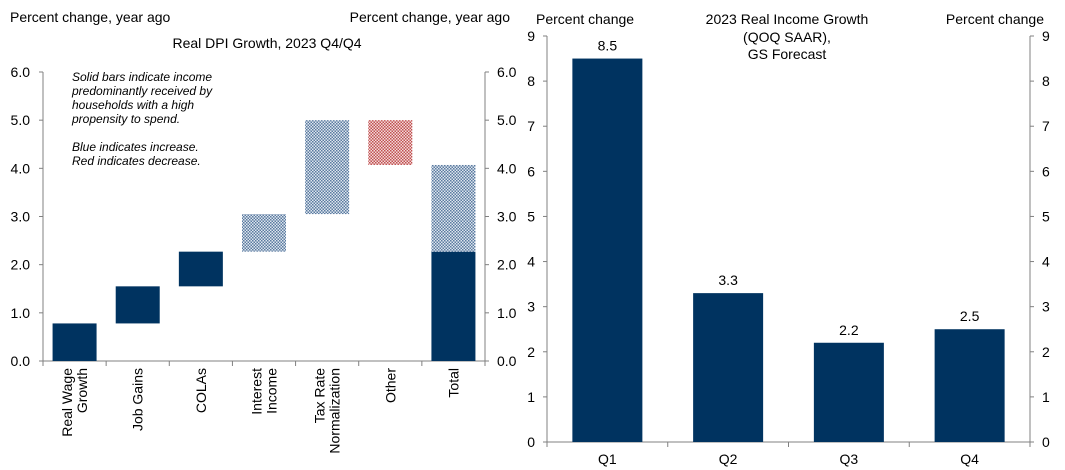 Image resolution: width=1065 pixels, height=470 pixels. What do you see at coordinates (969, 385) in the screenshot?
I see `bar-q4` at bounding box center [969, 385].